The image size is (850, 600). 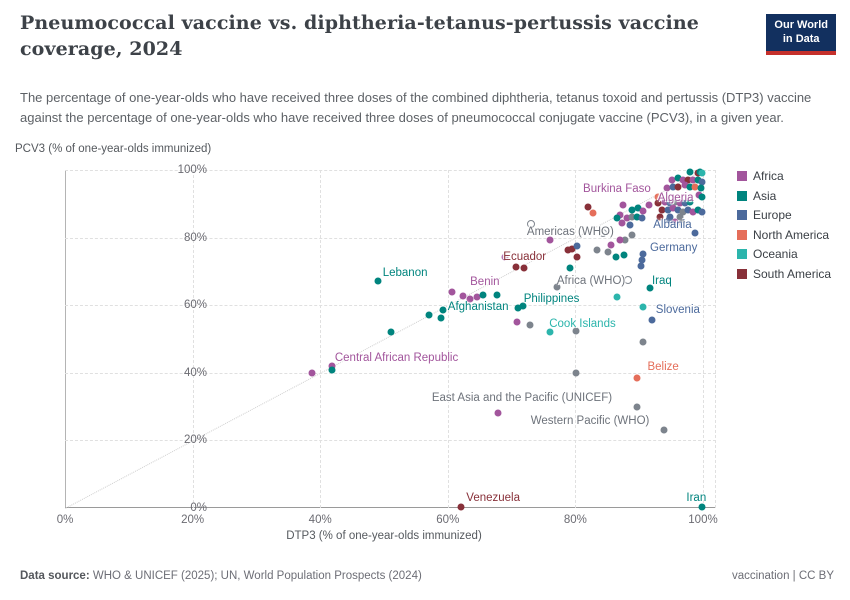 I want to click on legend-item: Asia, so click(x=784, y=196).